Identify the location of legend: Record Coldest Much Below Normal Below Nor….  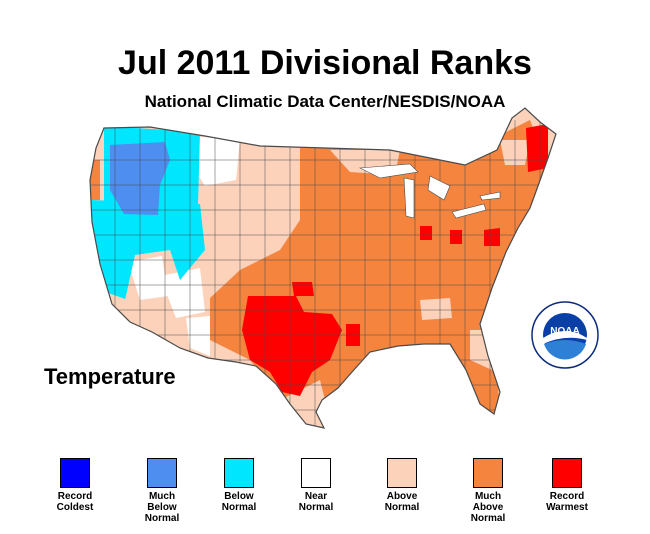
(325, 493).